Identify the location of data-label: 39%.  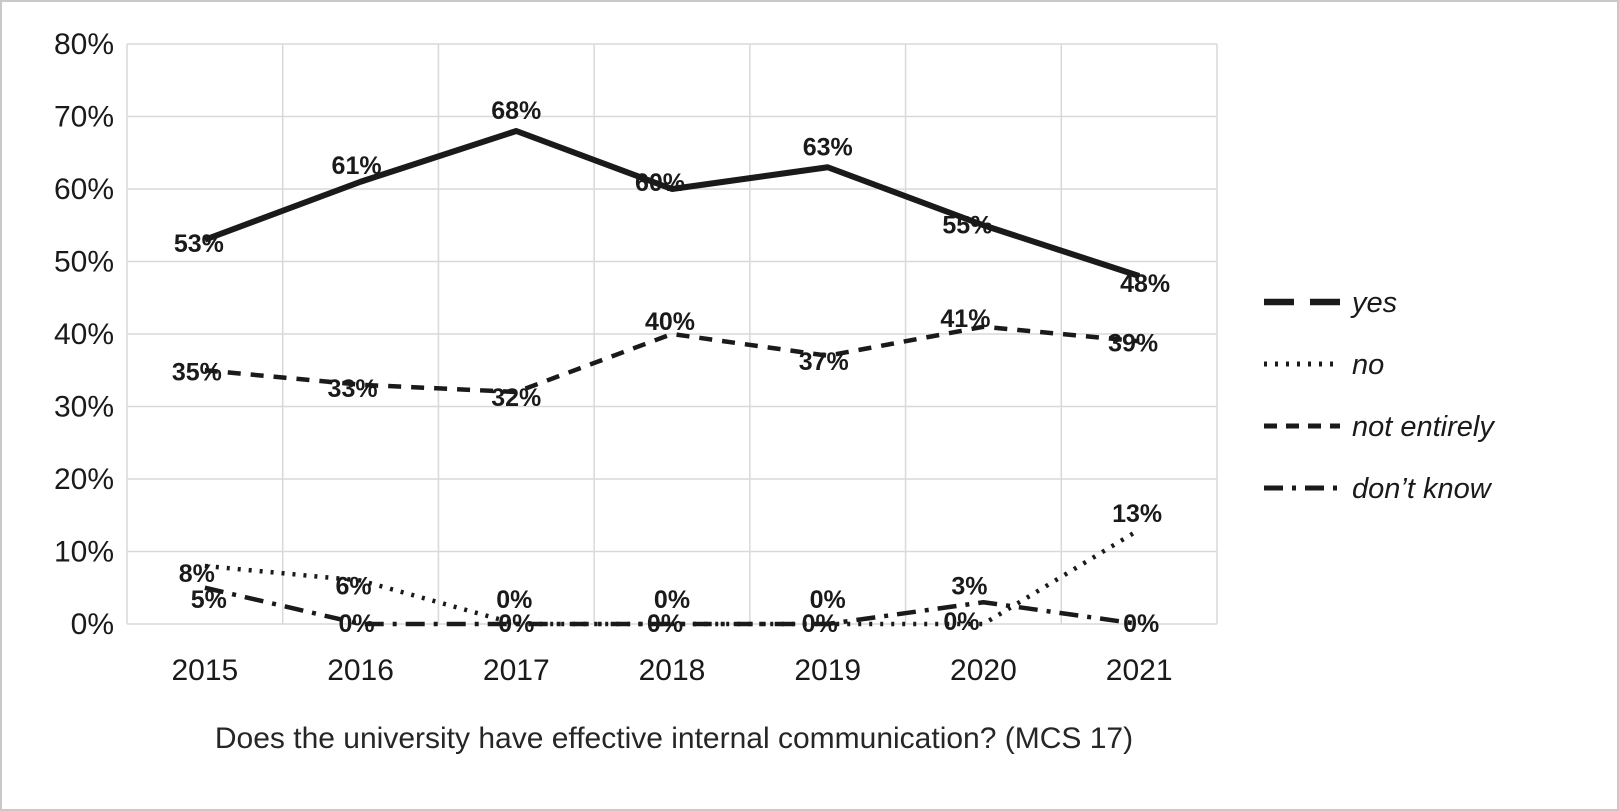
(1133, 343).